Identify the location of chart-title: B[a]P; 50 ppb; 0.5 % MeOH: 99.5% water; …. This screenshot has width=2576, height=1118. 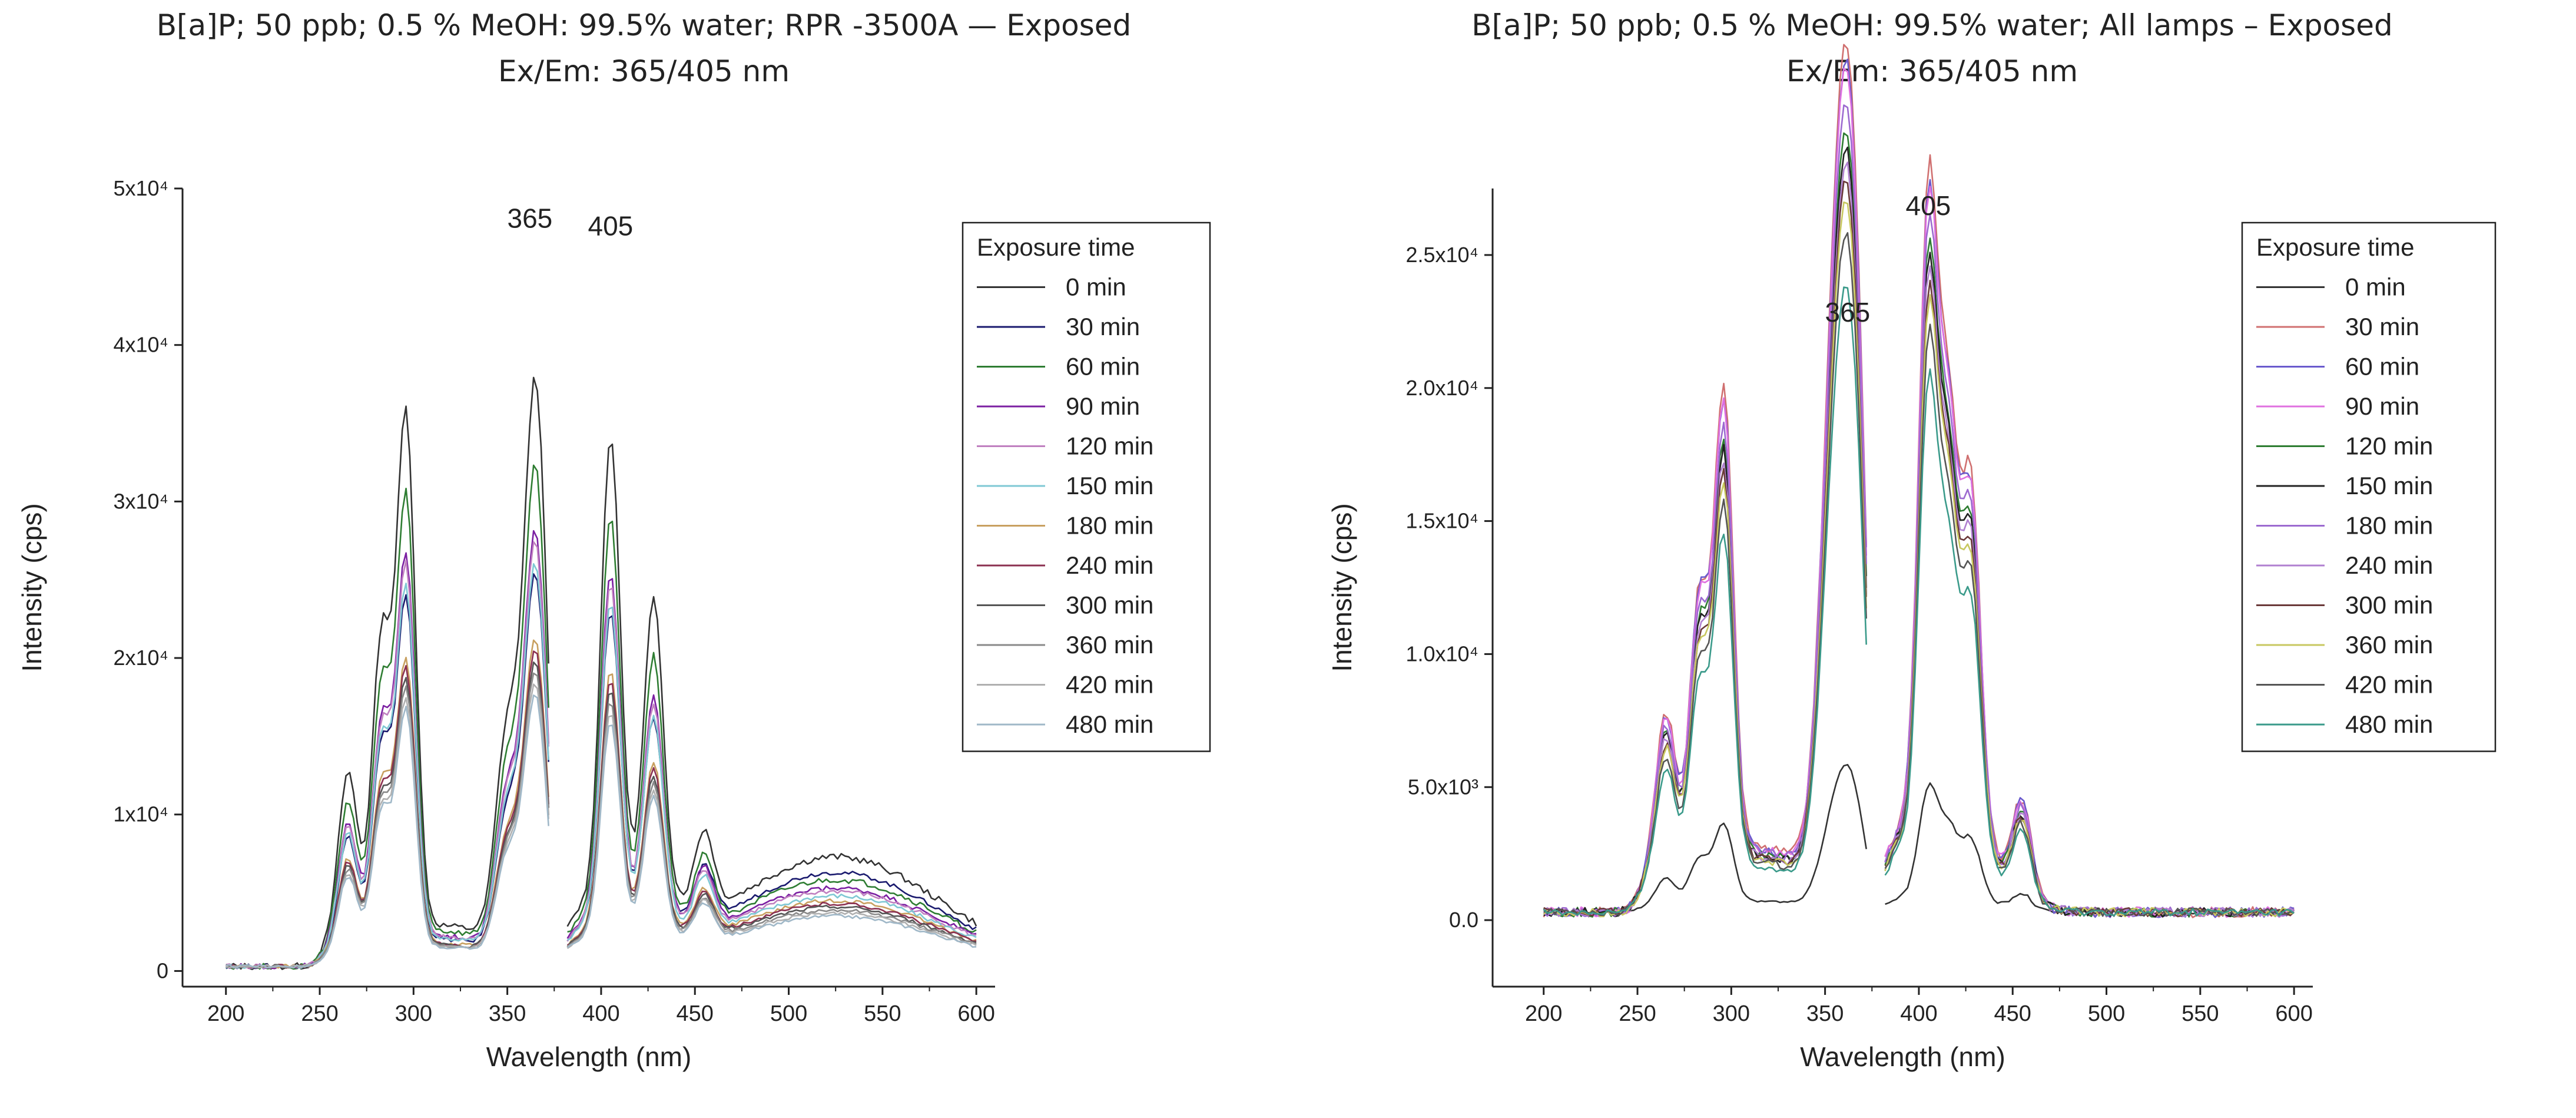
(1932, 25).